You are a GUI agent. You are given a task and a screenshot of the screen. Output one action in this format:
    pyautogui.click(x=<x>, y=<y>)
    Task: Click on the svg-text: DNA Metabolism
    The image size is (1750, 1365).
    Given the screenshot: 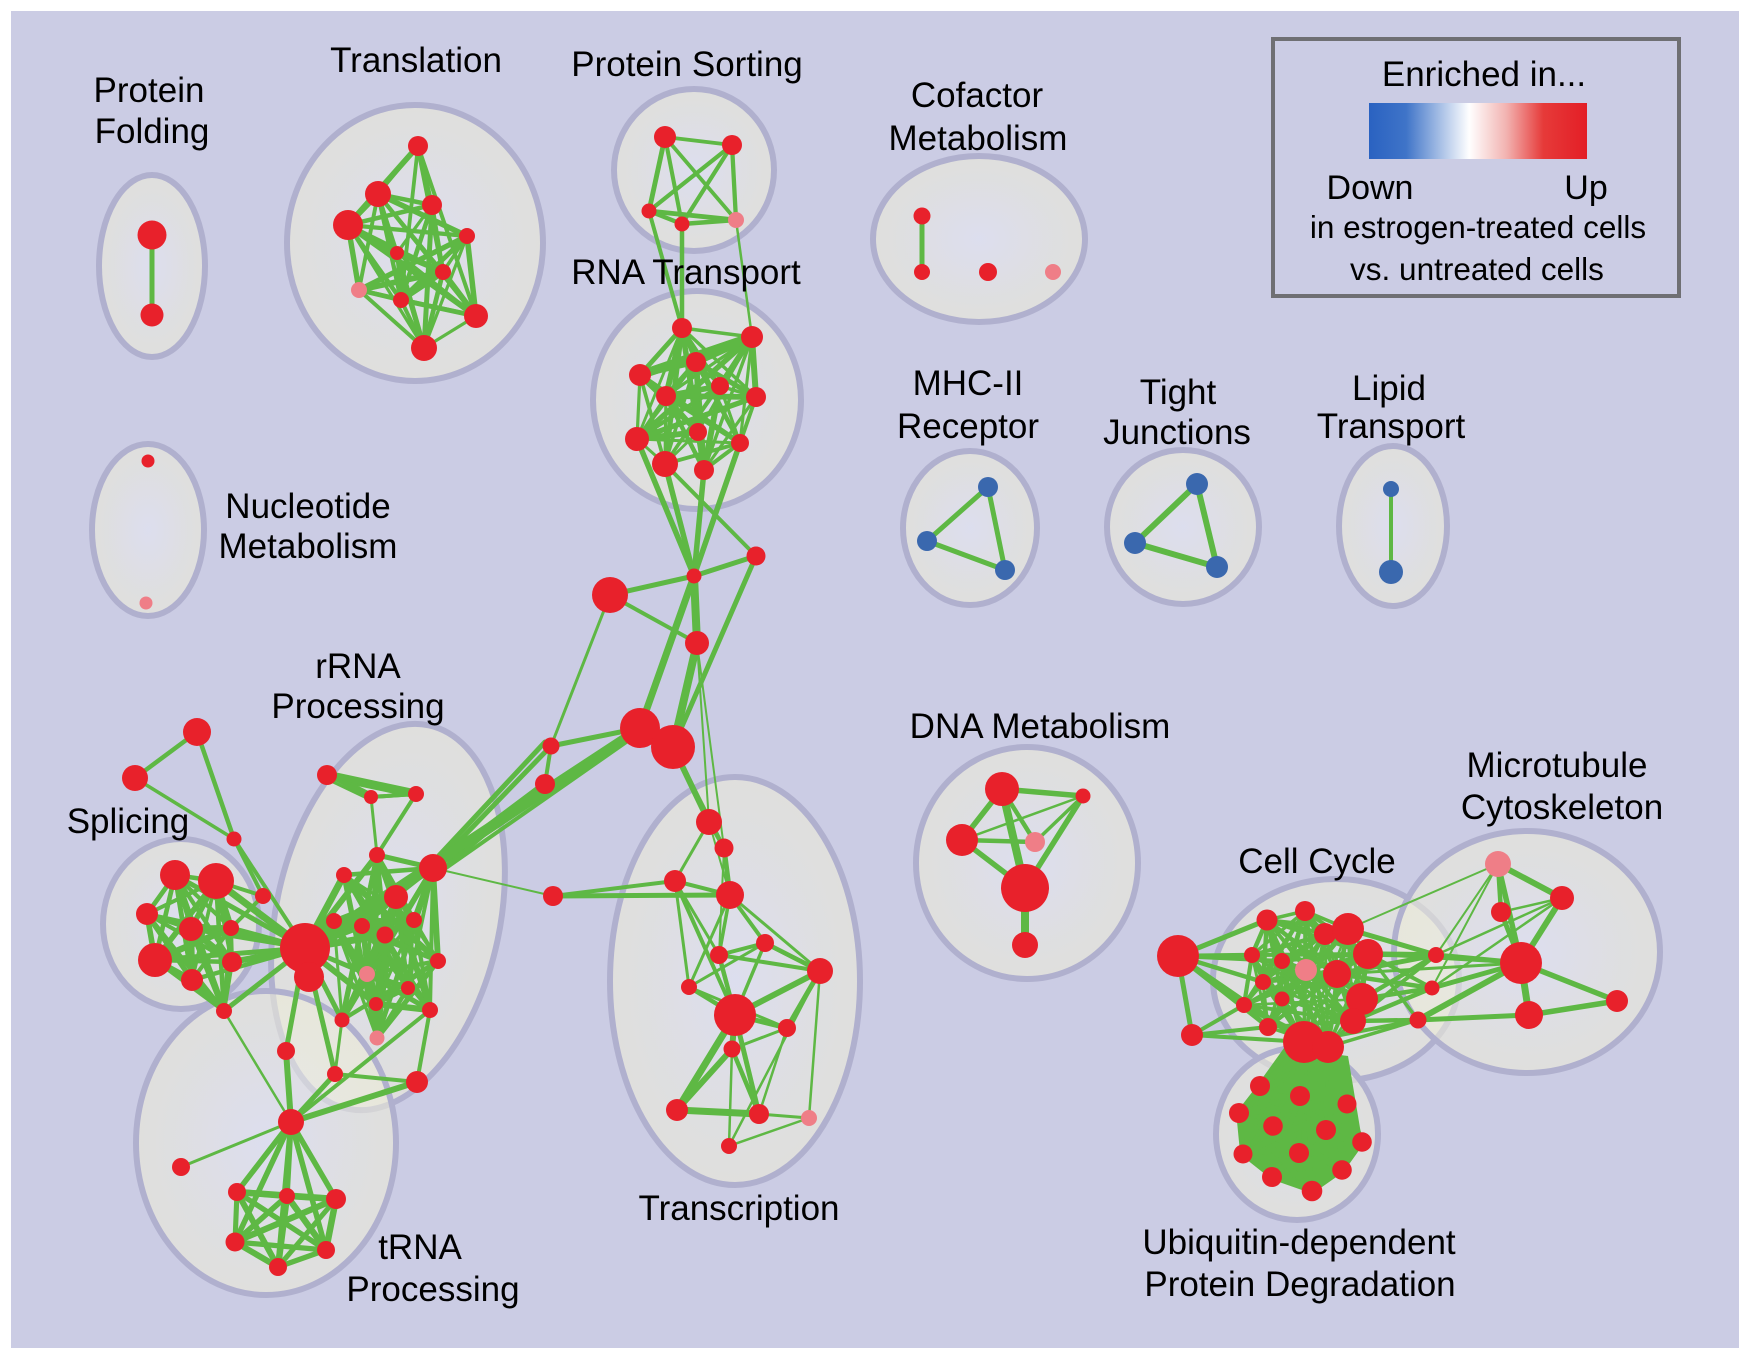 What is the action you would take?
    pyautogui.click(x=1040, y=726)
    